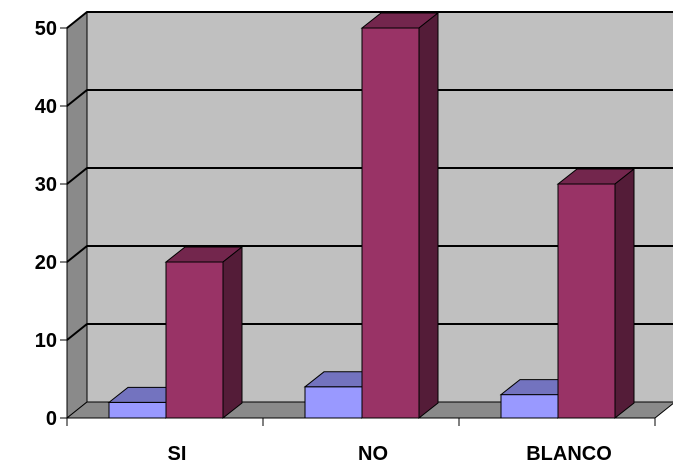 This screenshot has height=468, width=673. I want to click on x-category-label: SI, so click(177, 454).